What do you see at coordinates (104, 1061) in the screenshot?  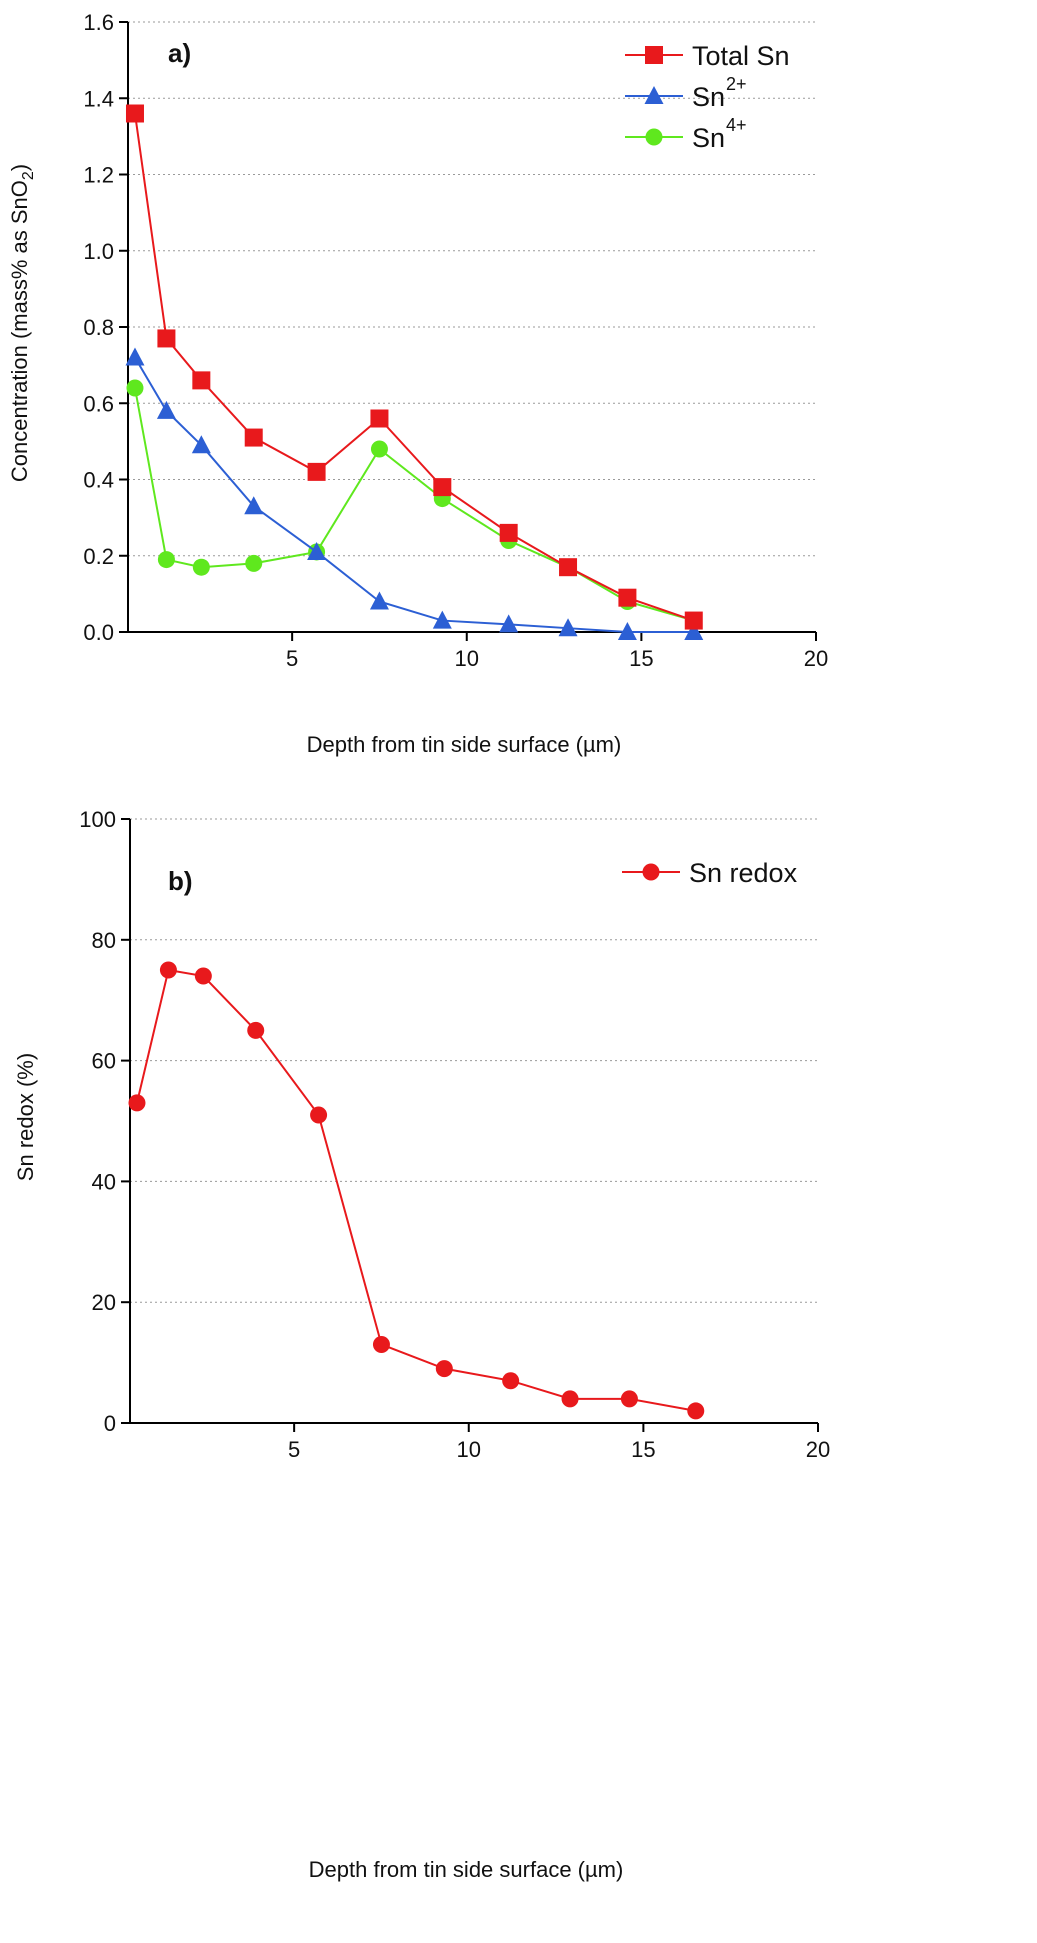 I see `y-tick-label: 60` at bounding box center [104, 1061].